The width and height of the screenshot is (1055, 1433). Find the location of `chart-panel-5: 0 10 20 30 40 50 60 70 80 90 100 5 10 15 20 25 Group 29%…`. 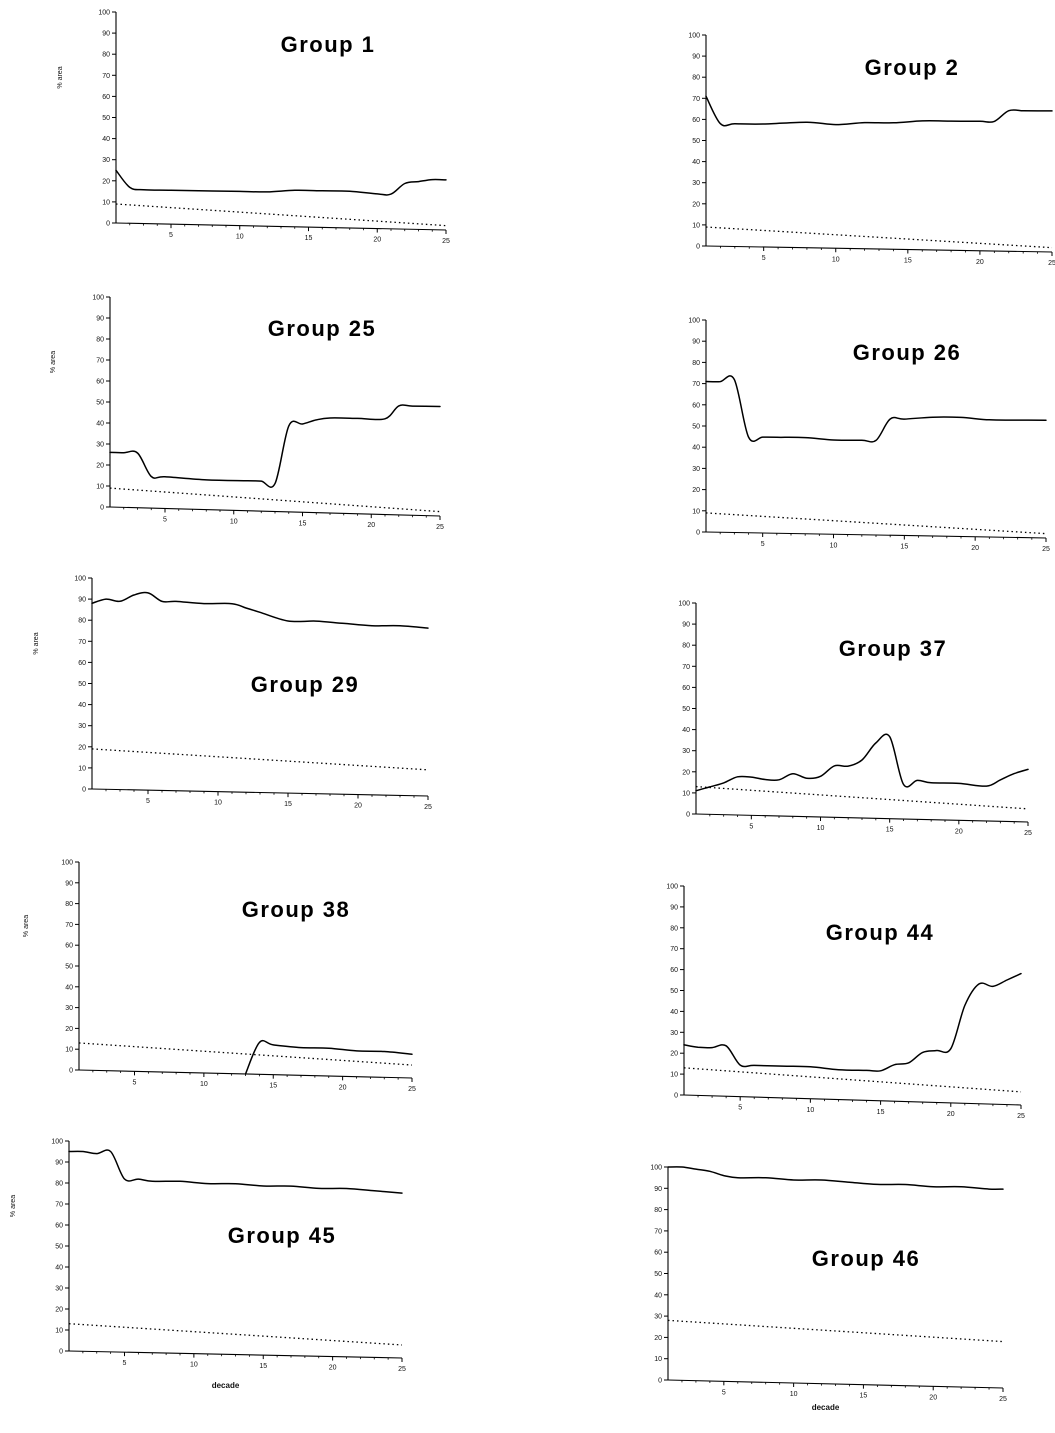

chart-panel-5: 0 10 20 30 40 50 60 70 80 90 100 5 10 15 20 25 Group 29%… is located at coordinates (232, 694).